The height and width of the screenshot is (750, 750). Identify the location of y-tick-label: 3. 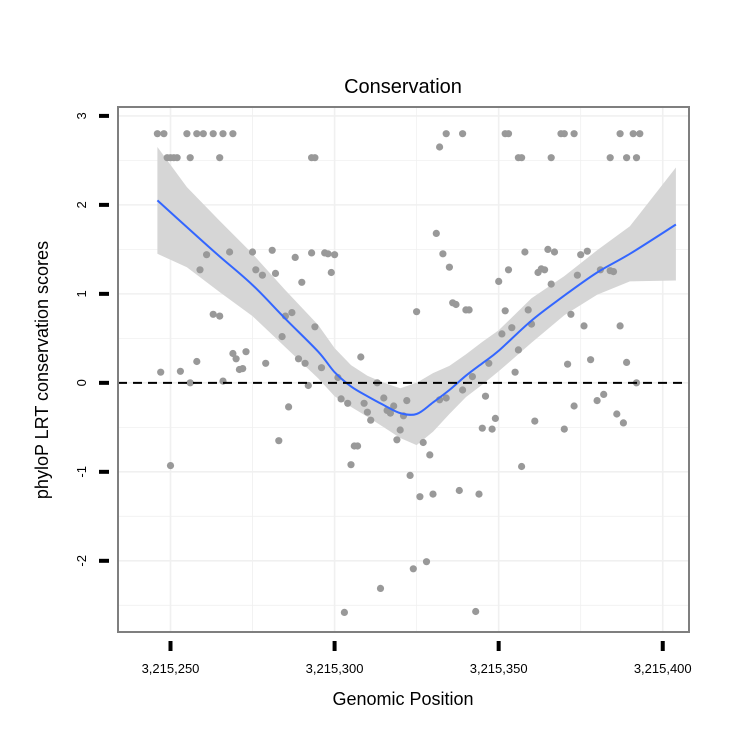
(81, 115).